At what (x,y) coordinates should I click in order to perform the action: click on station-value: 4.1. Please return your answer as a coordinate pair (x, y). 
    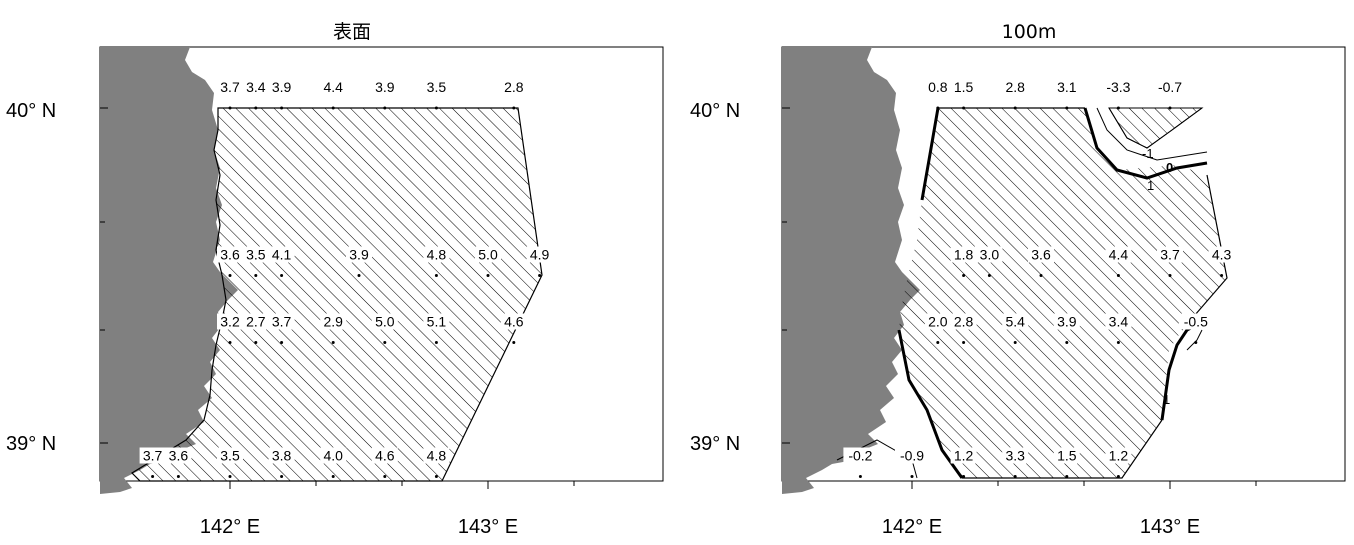
    Looking at the image, I should click on (282, 255).